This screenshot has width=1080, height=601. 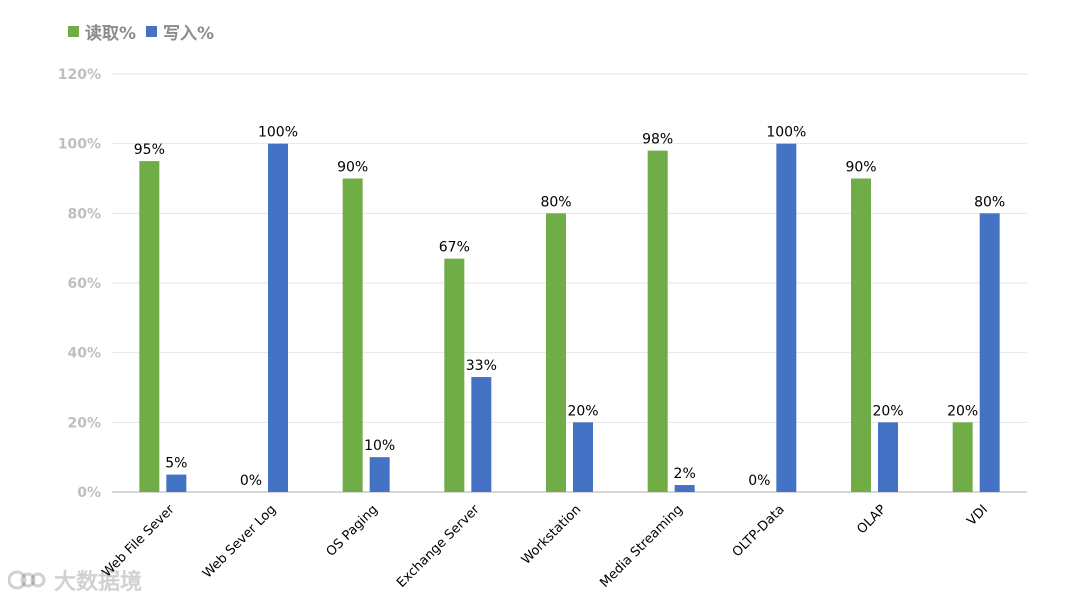 I want to click on legend-item-write: 写入%, so click(x=180, y=31).